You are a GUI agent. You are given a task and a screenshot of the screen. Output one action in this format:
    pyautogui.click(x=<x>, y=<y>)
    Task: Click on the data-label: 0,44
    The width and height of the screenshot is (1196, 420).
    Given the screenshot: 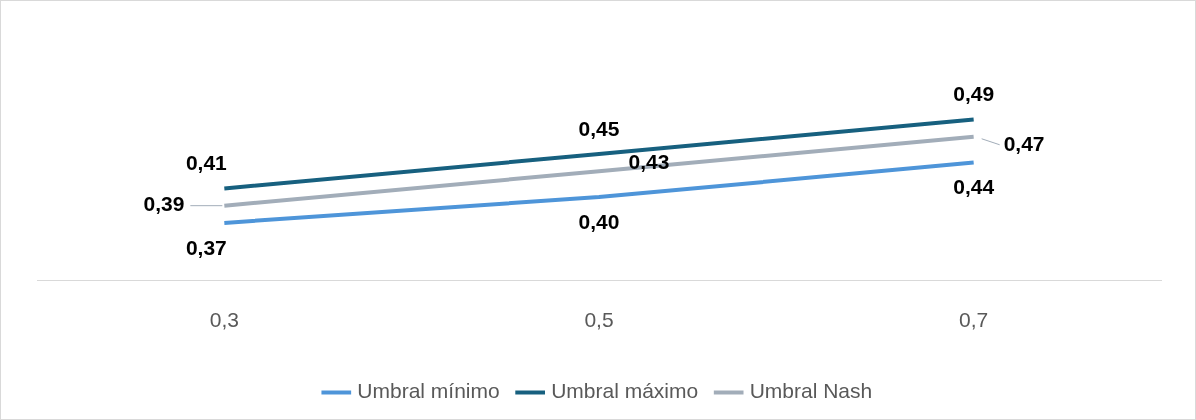 What is the action you would take?
    pyautogui.click(x=974, y=187)
    